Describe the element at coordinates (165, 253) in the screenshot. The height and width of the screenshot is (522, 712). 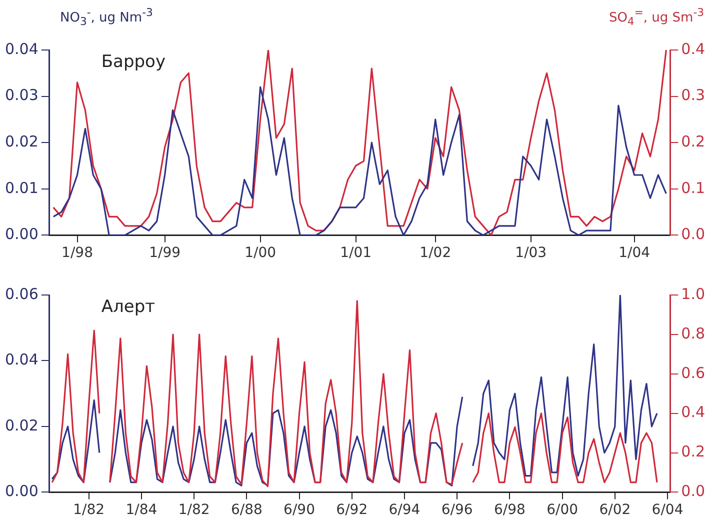
I see `x-tick-label: 1/99` at that location.